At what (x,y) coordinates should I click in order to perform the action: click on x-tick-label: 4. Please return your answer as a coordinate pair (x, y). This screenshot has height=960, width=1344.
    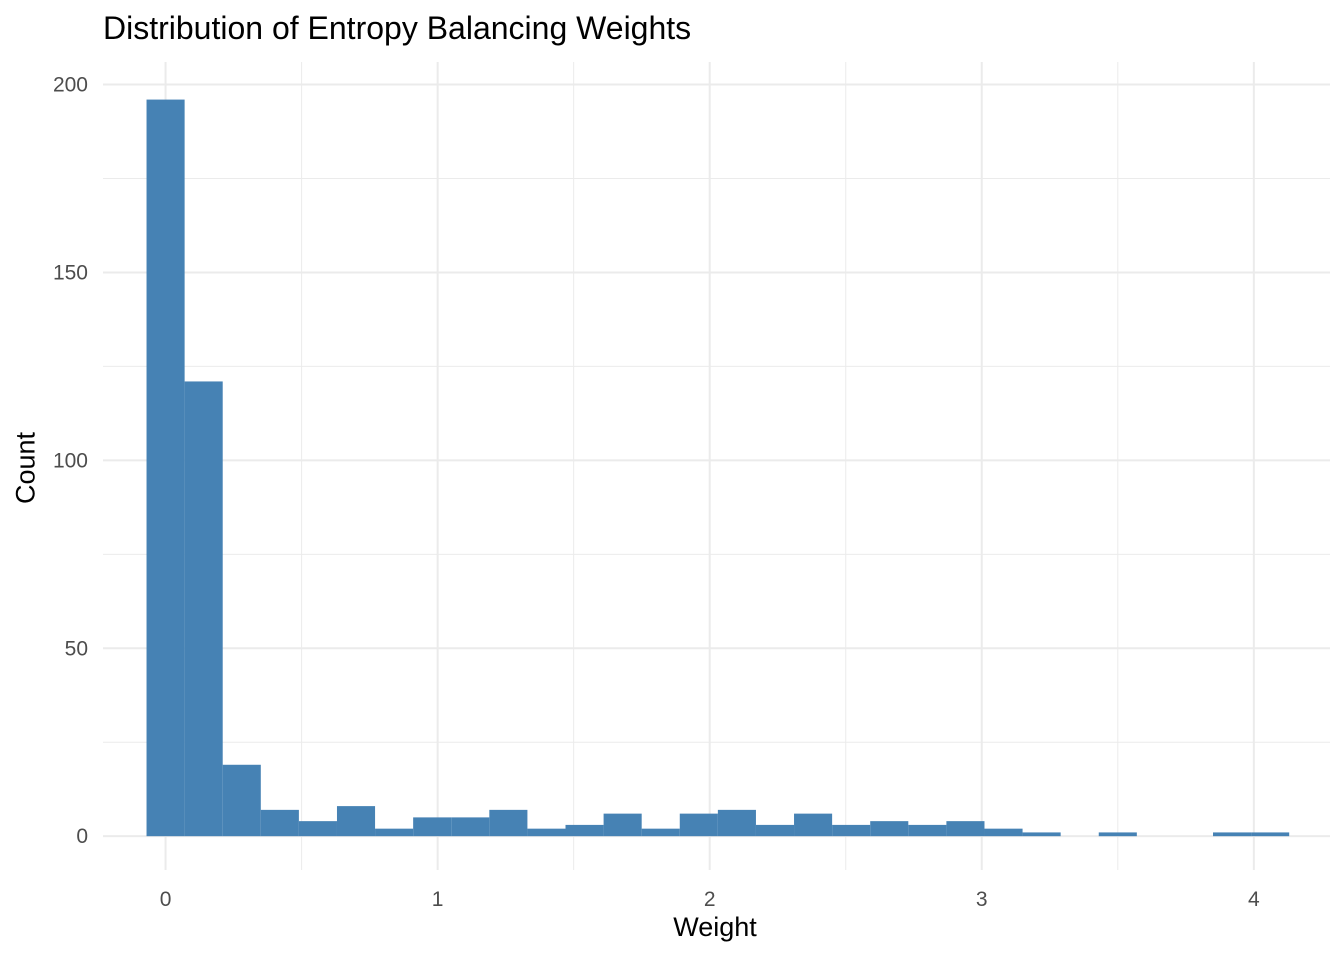
    Looking at the image, I should click on (1254, 899).